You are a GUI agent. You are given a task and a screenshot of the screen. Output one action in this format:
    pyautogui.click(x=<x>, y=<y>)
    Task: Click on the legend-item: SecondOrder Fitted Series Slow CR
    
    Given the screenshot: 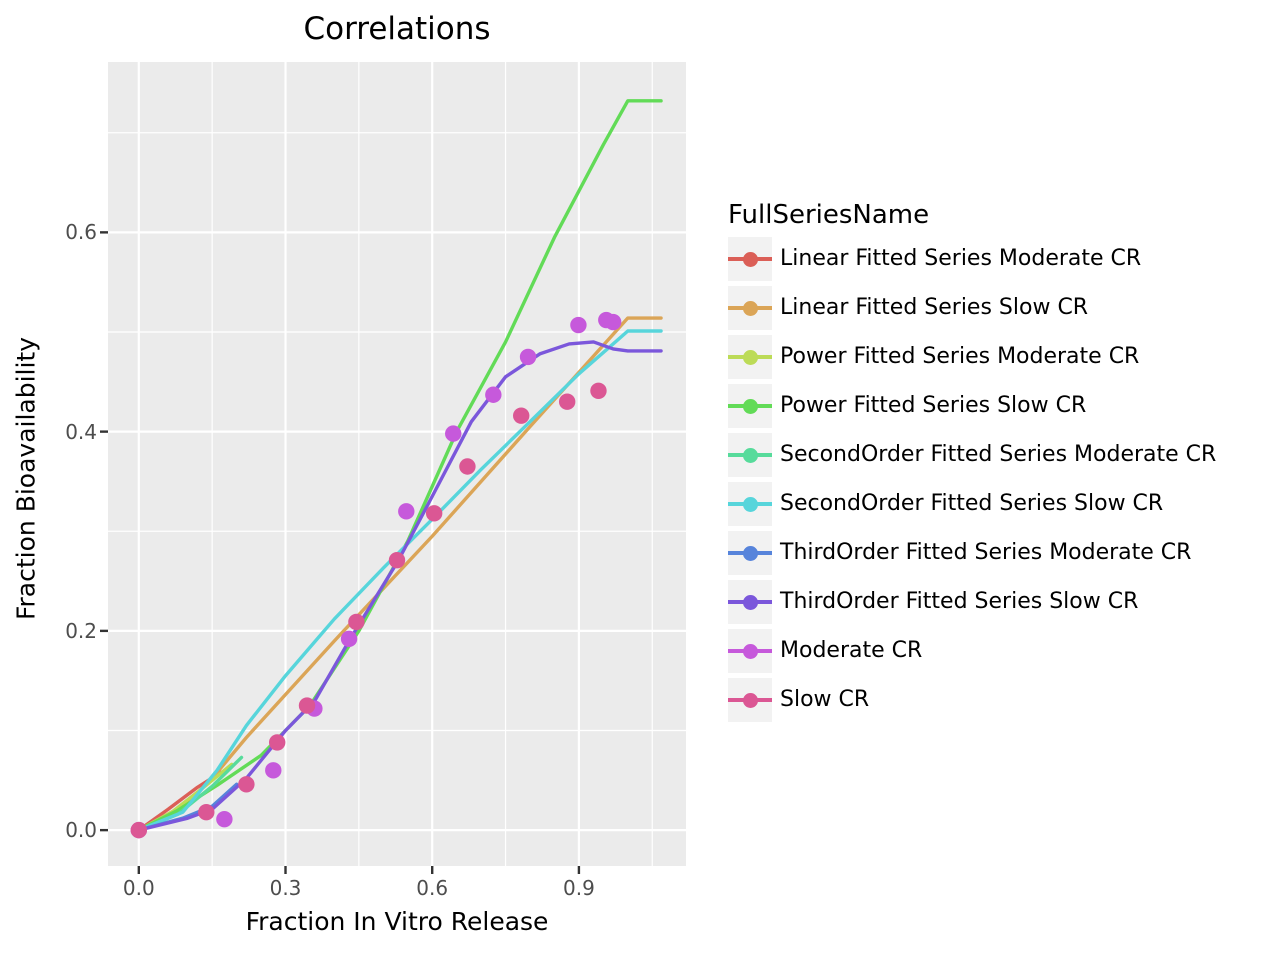 What is the action you would take?
    pyautogui.click(x=972, y=504)
    